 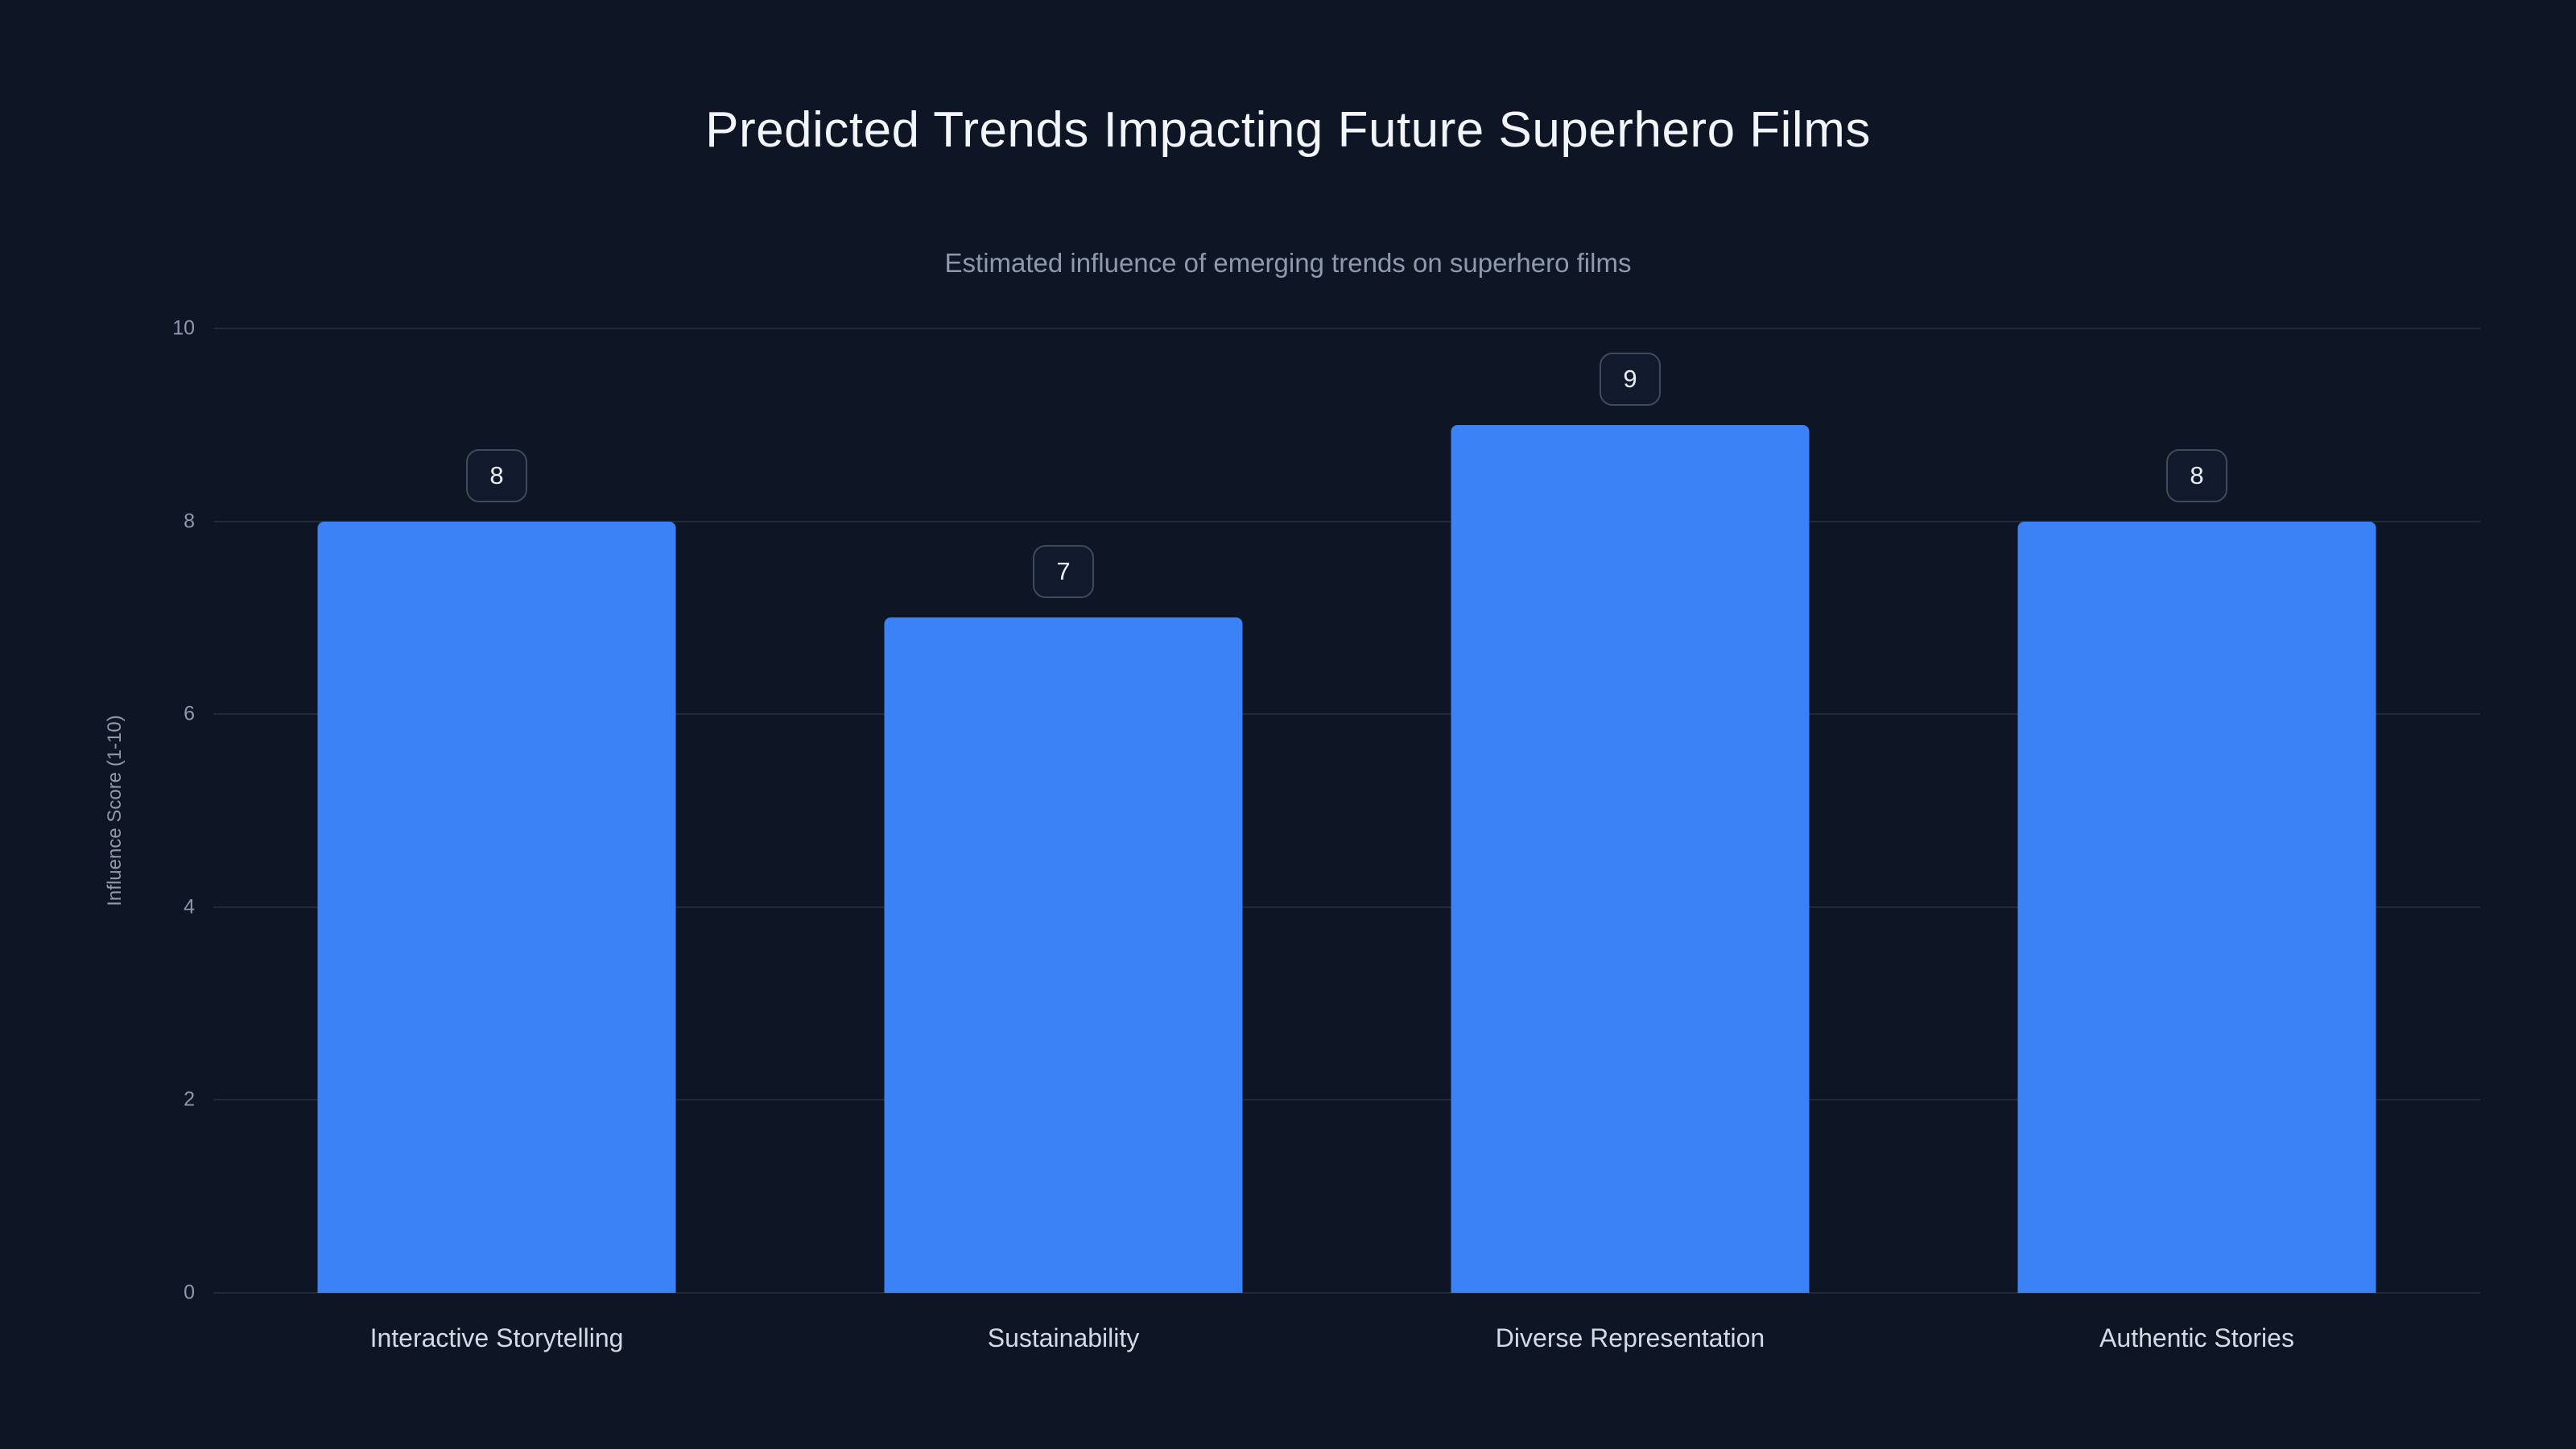 What do you see at coordinates (183, 328) in the screenshot?
I see `y-tick-label: 10` at bounding box center [183, 328].